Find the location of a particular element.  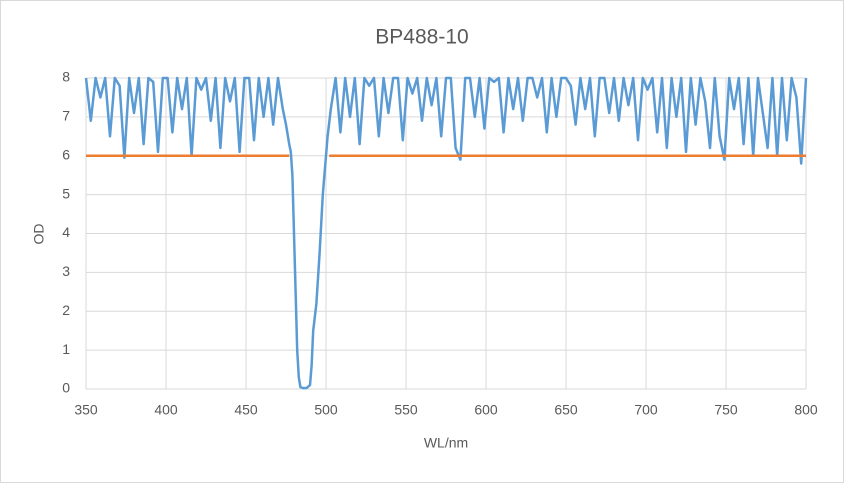

y-tick-label: 3 is located at coordinates (66, 271).